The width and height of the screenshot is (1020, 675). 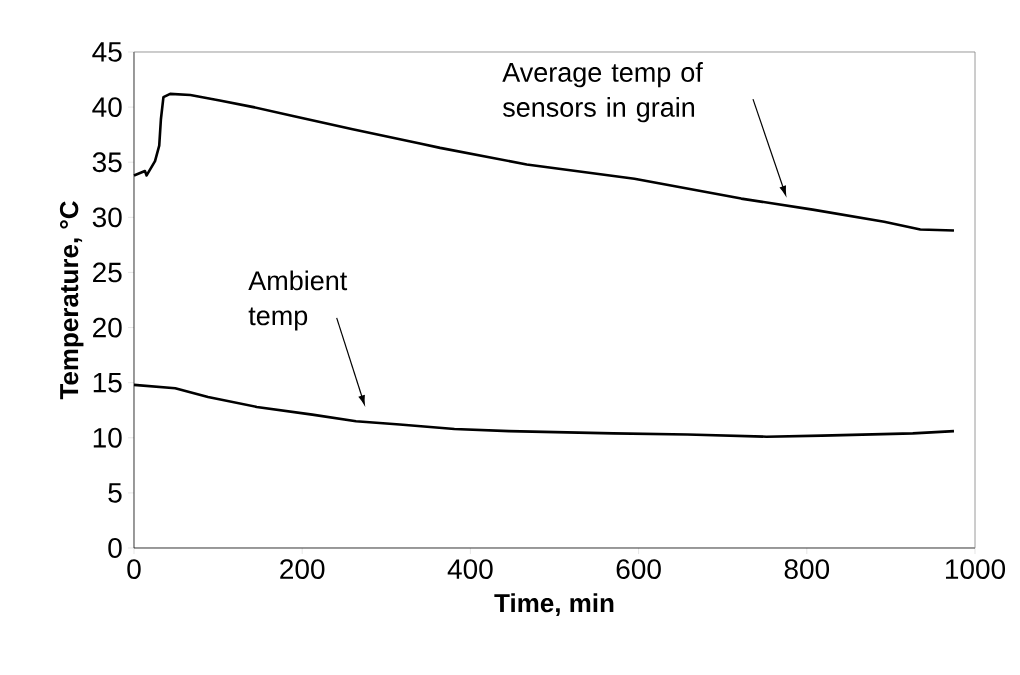 I want to click on x-tick-label: 800, so click(x=807, y=569).